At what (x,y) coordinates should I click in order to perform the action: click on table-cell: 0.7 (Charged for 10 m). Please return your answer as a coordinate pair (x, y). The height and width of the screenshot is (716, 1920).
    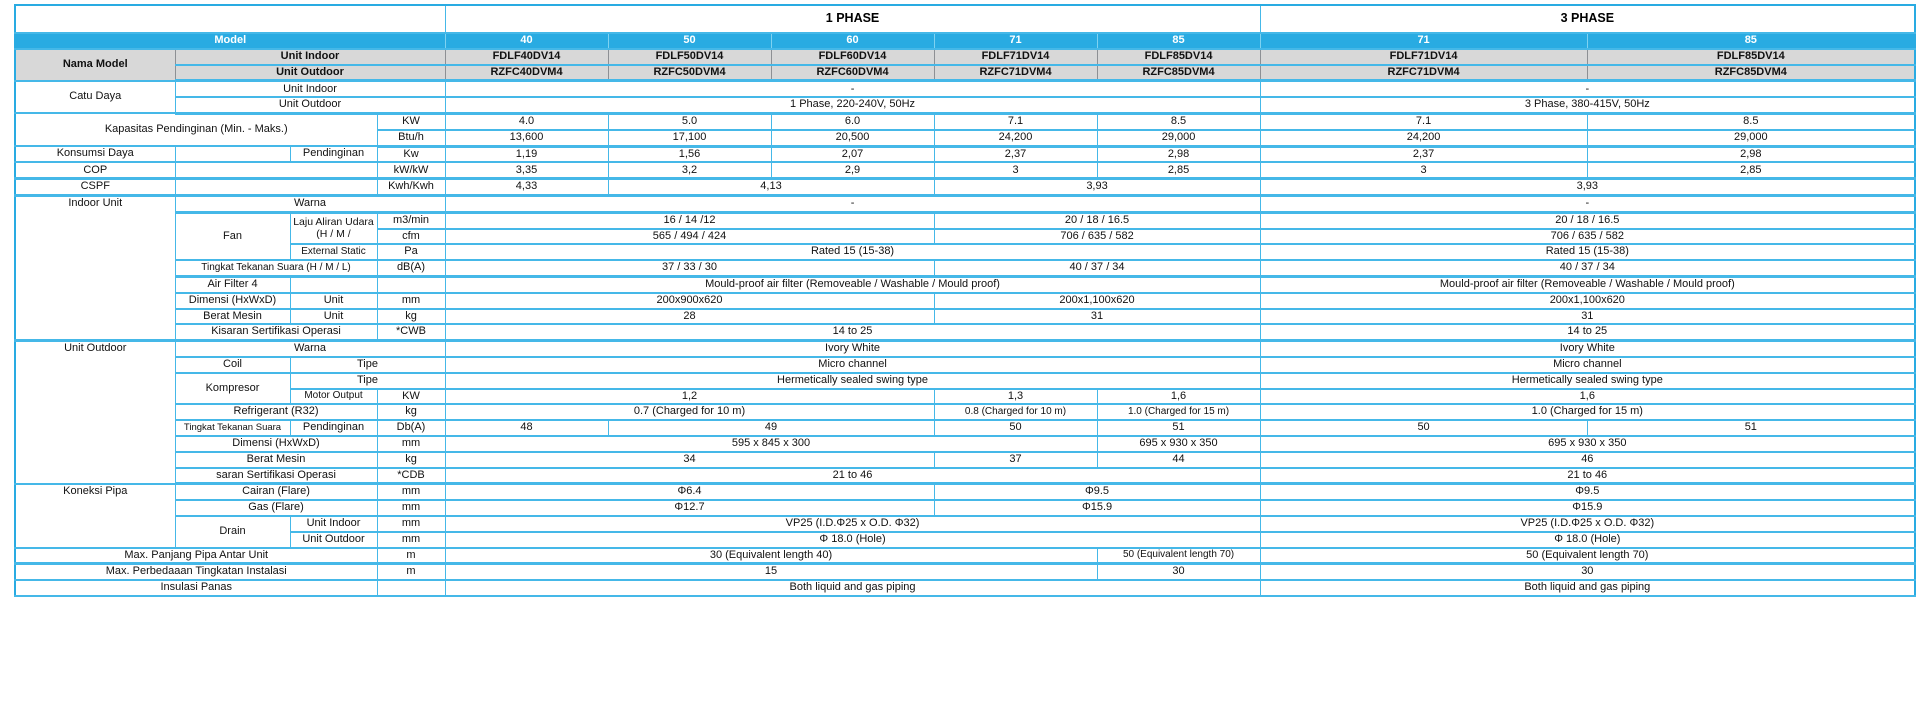
    Looking at the image, I should click on (689, 412).